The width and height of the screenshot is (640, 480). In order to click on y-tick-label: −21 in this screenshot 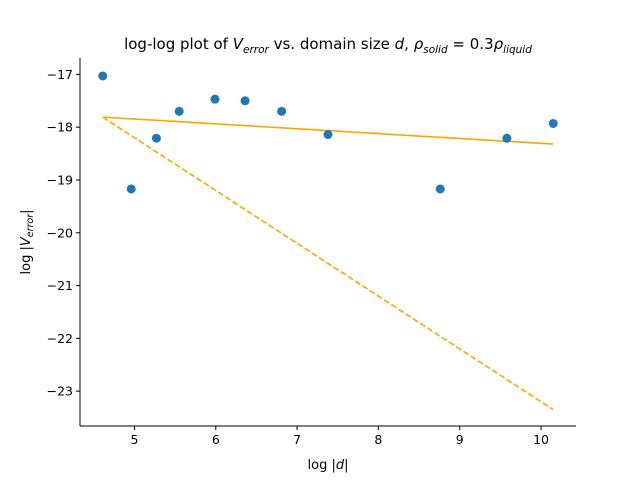, I will do `click(60, 285)`.